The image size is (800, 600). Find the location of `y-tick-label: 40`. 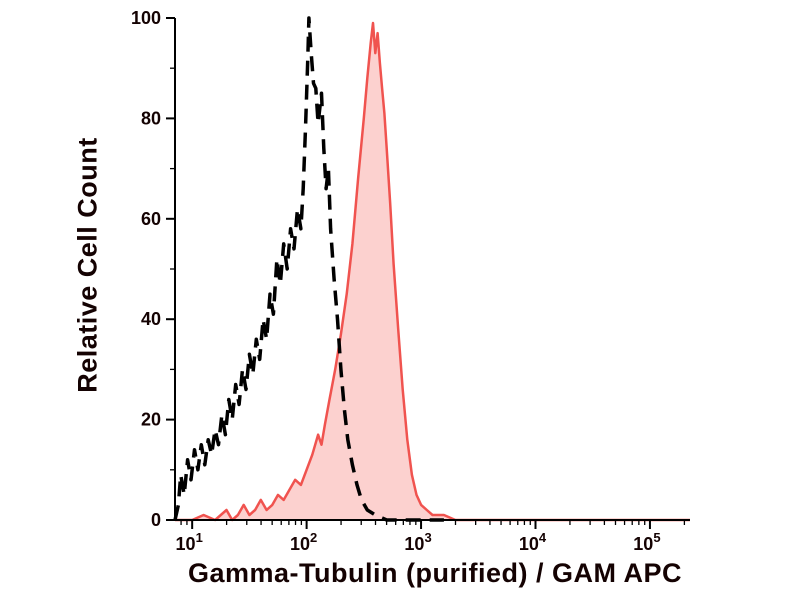

y-tick-label: 40 is located at coordinates (151, 319).